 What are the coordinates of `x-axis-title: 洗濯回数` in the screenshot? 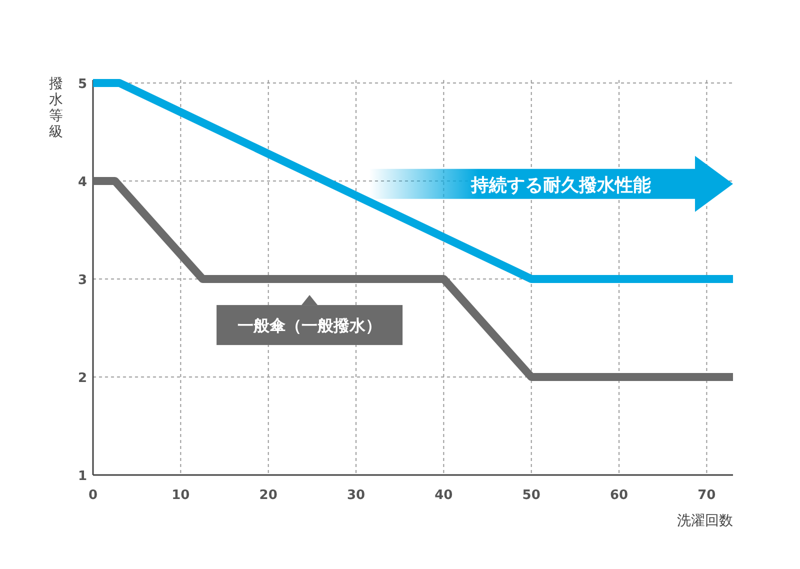 It's located at (705, 521).